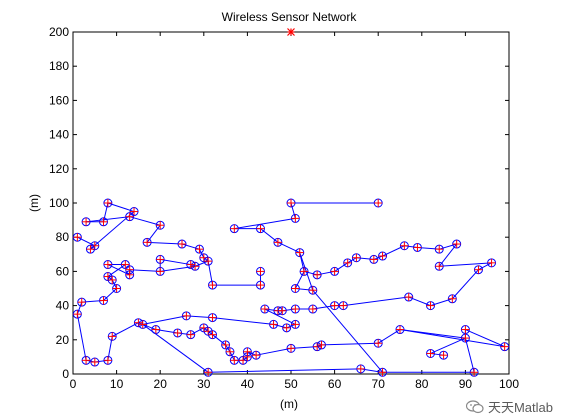 The width and height of the screenshot is (561, 420). I want to click on x-tick-label: 50, so click(291, 384).